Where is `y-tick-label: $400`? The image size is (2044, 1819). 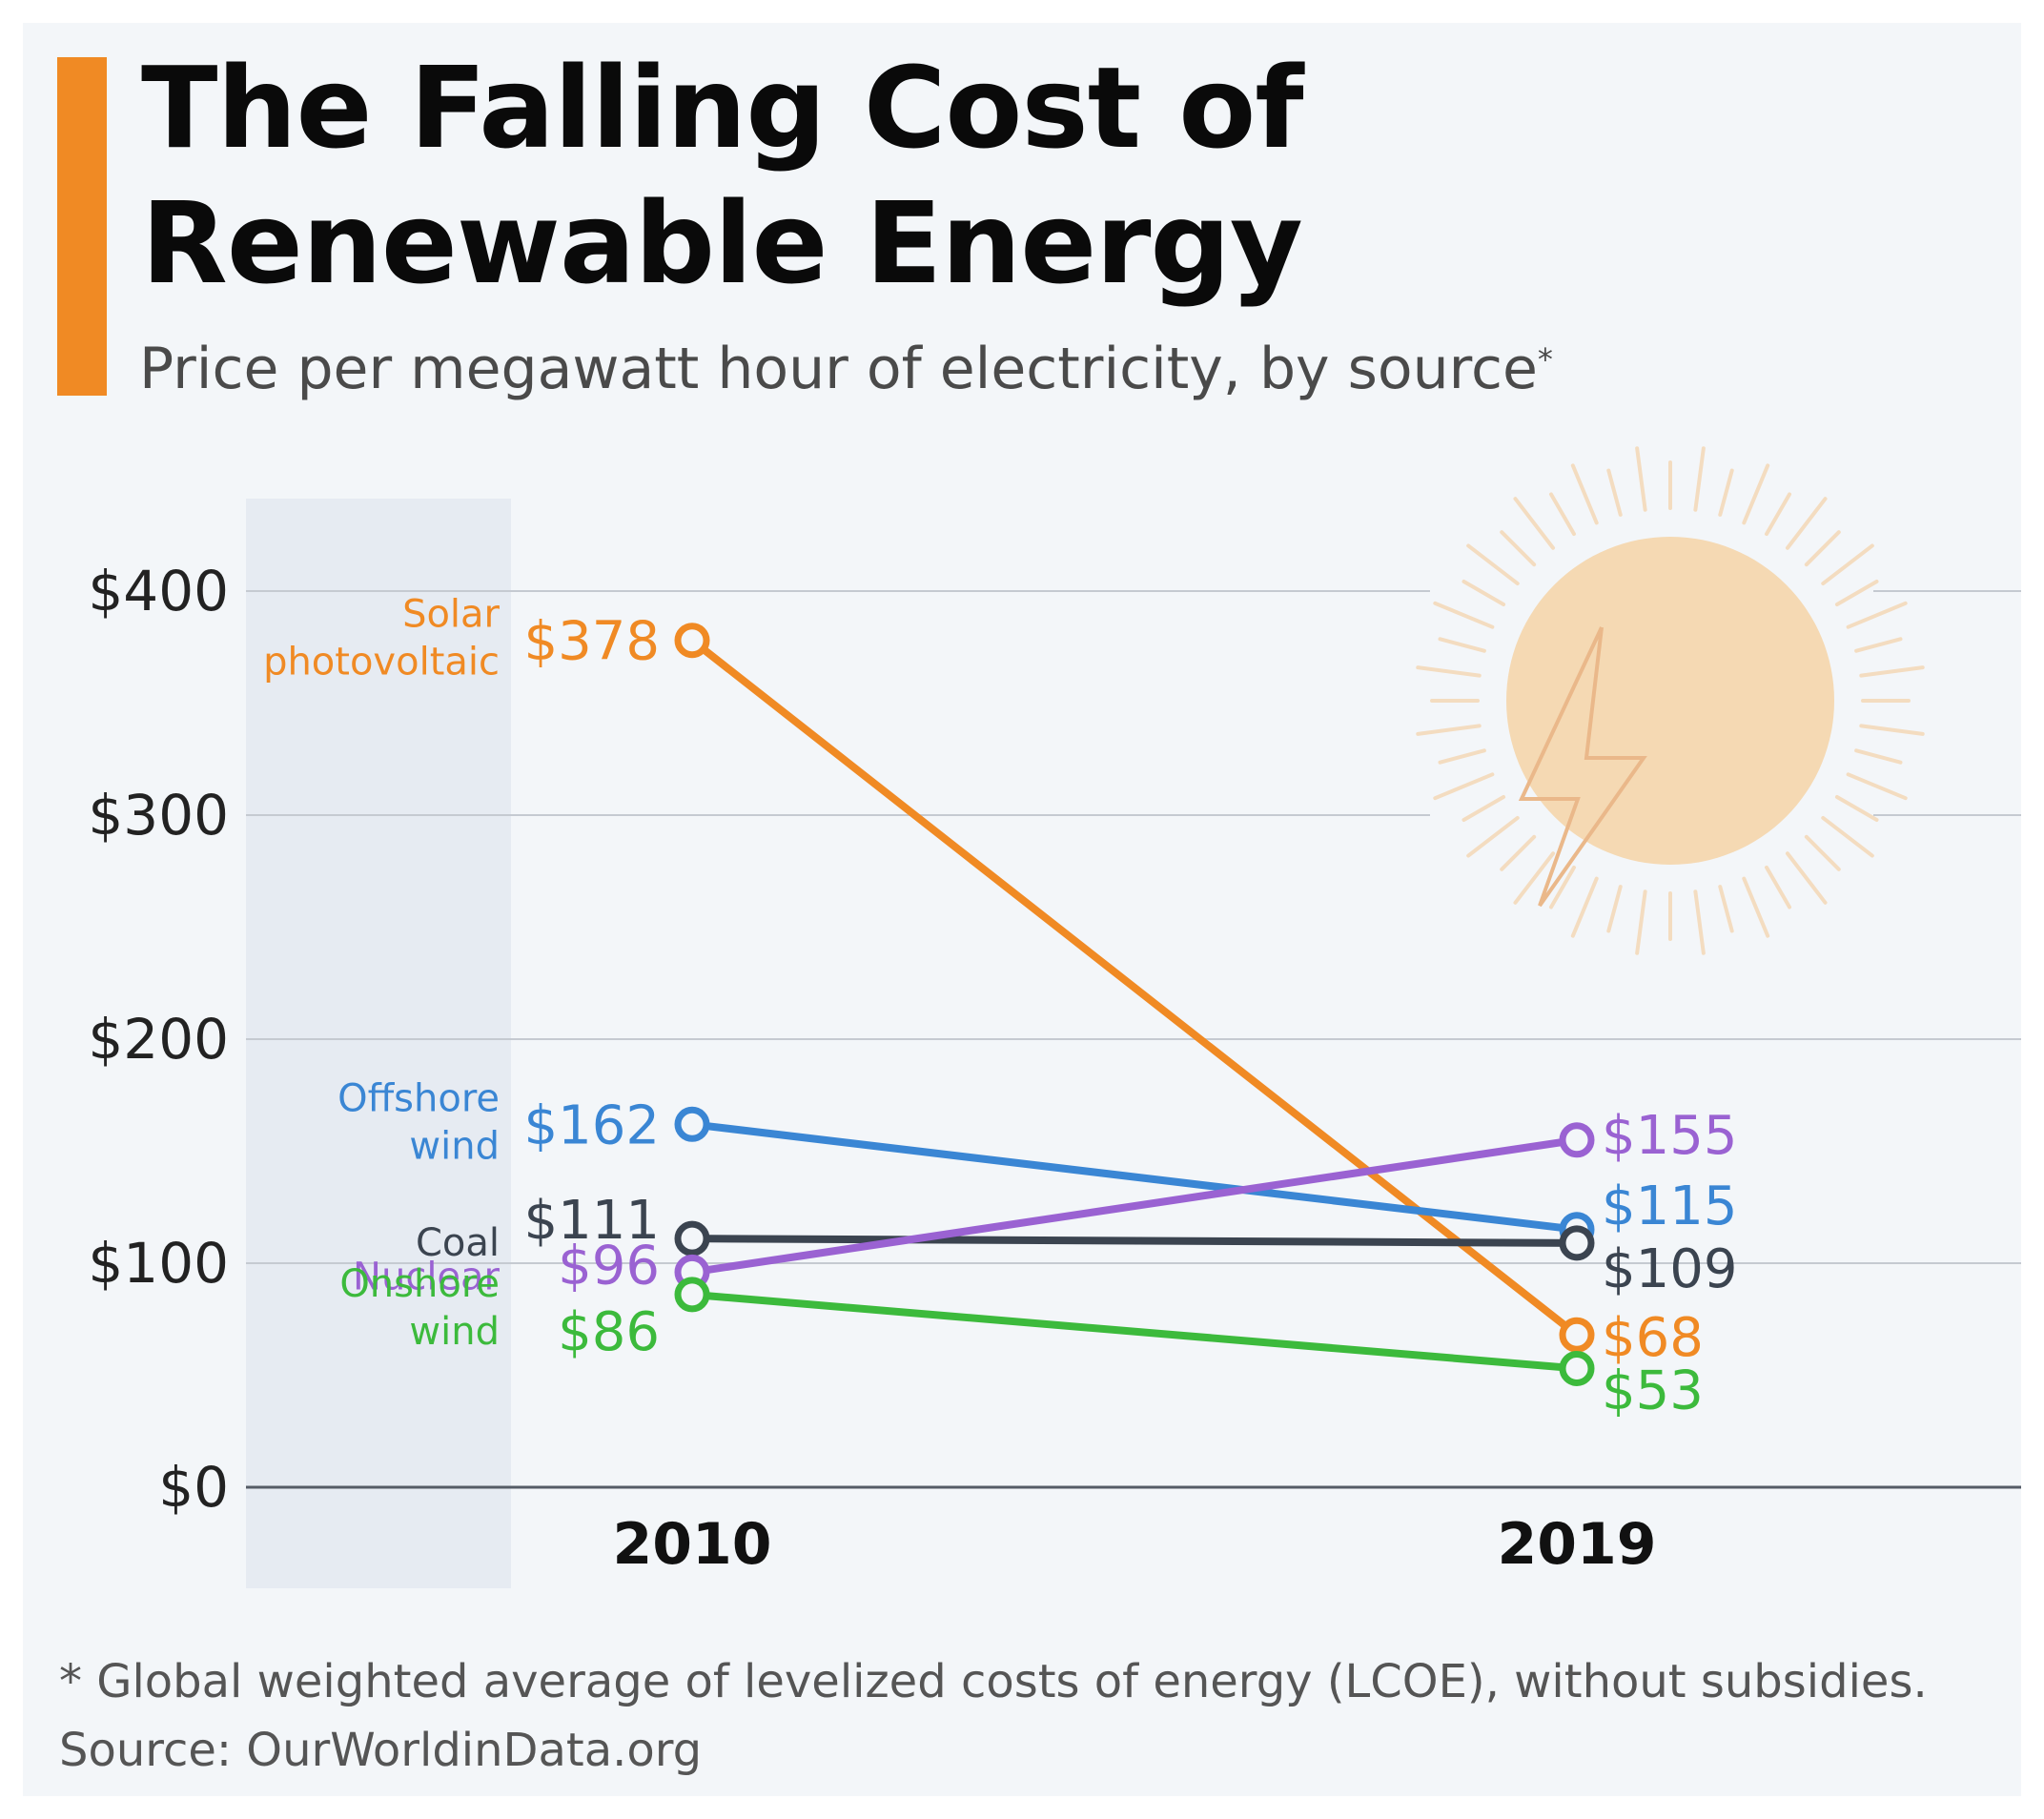
y-tick-label: $400 is located at coordinates (158, 591).